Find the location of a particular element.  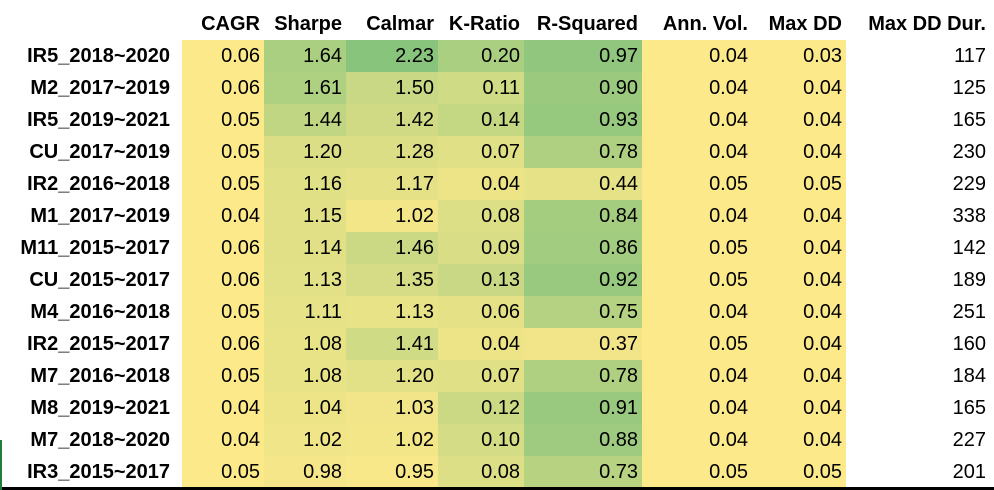

table-cell: 142 is located at coordinates (969, 248).